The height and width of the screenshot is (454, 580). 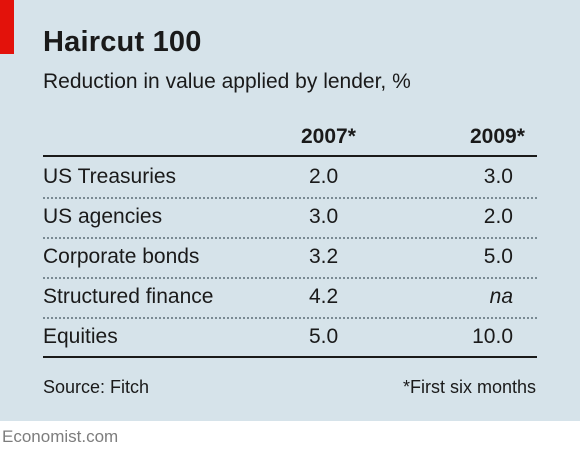 I want to click on value-2009: 5.0, so click(x=498, y=256).